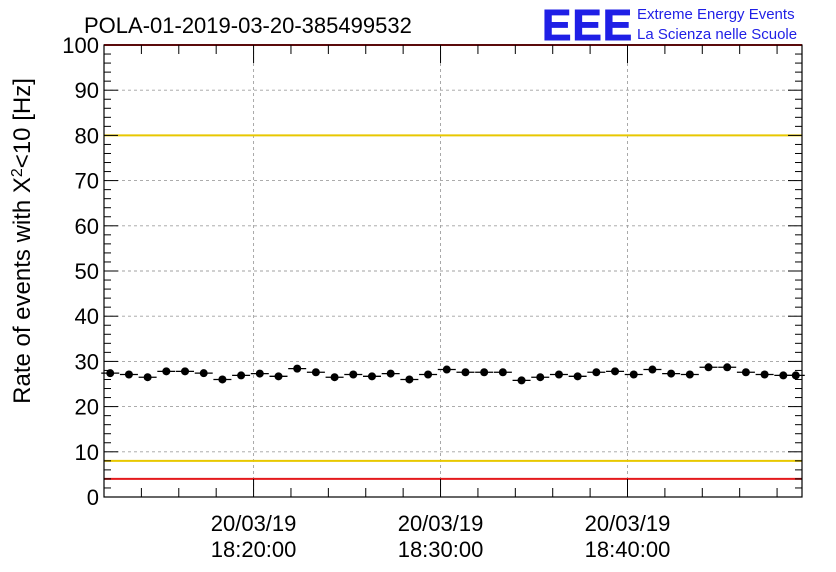  What do you see at coordinates (441, 549) in the screenshot?
I see `x-tick-label-time: 18:30:00` at bounding box center [441, 549].